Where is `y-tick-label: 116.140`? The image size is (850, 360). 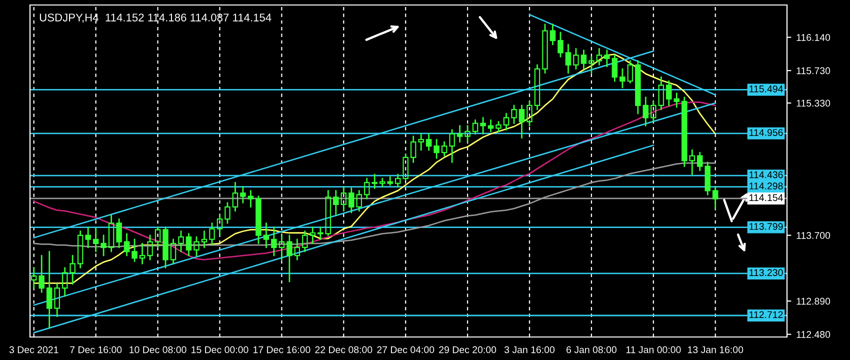
y-tick-label: 116.140 is located at coordinates (813, 37).